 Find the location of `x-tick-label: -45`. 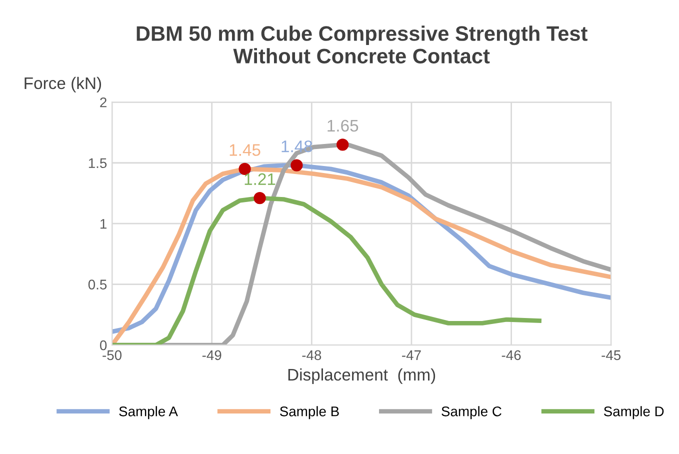

x-tick-label: -45 is located at coordinates (611, 355).